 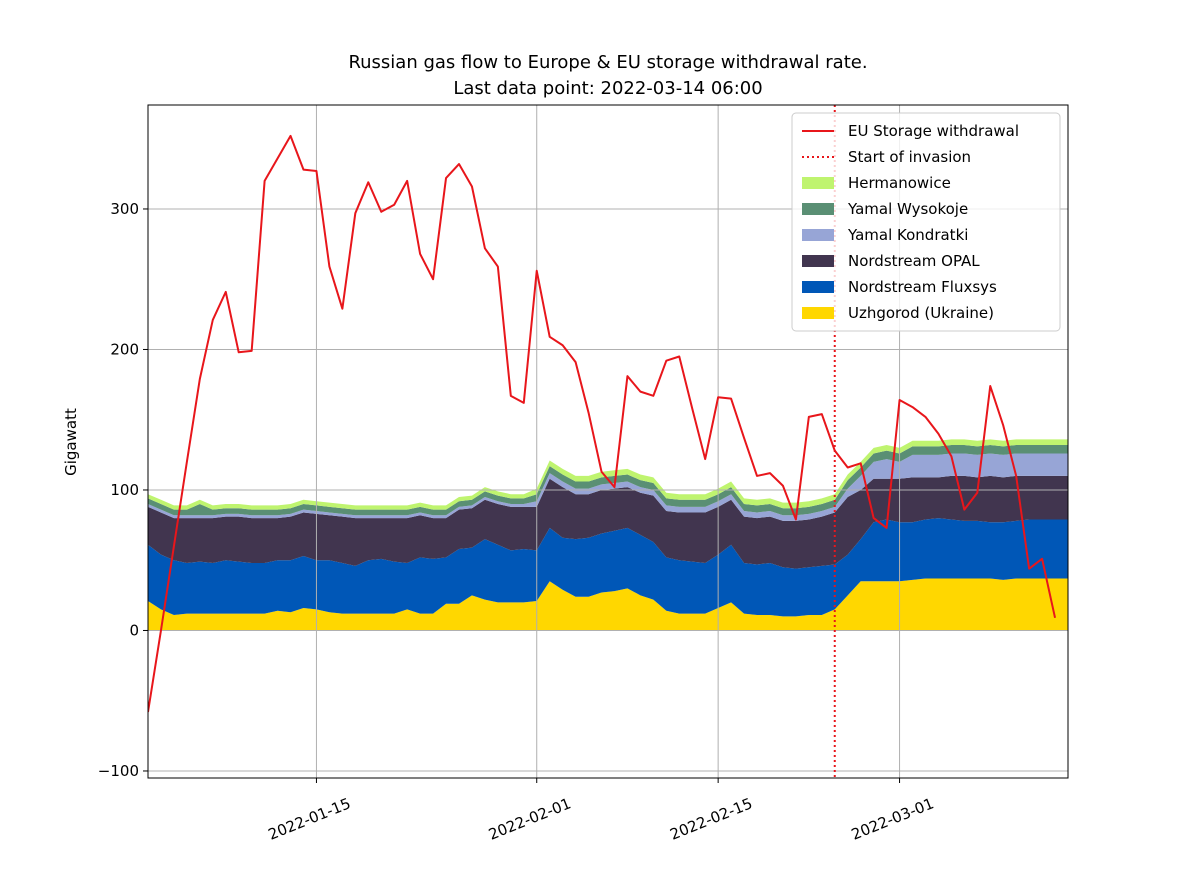 What do you see at coordinates (914, 261) in the screenshot?
I see `legend-label: Nordstream OPAL` at bounding box center [914, 261].